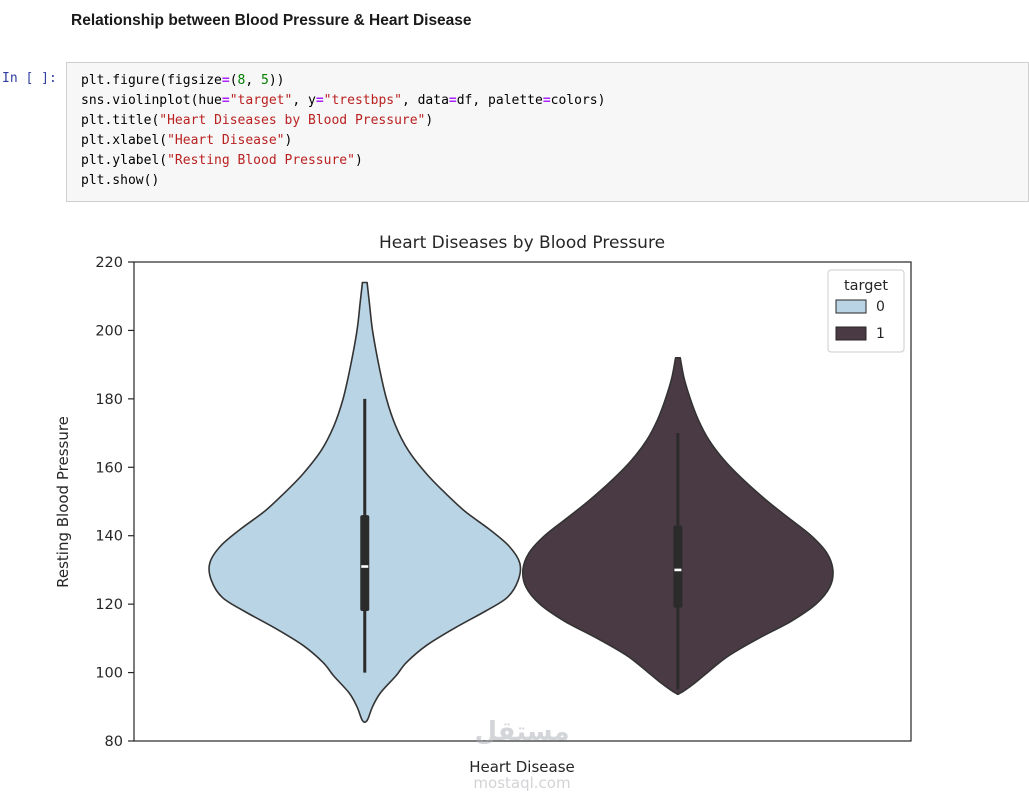 This screenshot has height=804, width=1029. I want to click on code-line: plt.xlabel("Heart Disease"), so click(187, 140).